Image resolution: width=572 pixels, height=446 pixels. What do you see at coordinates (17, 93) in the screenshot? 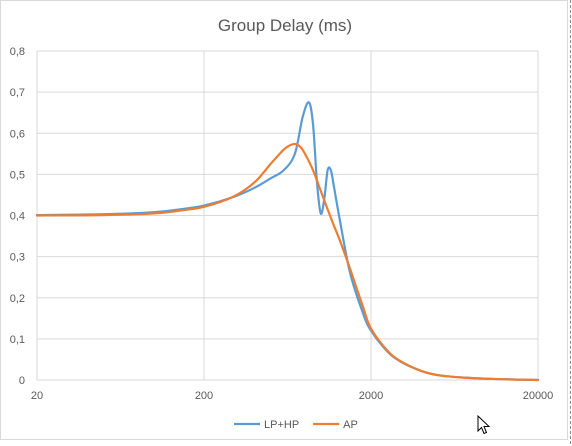
I see `y-tick-label: 0,7` at bounding box center [17, 93].